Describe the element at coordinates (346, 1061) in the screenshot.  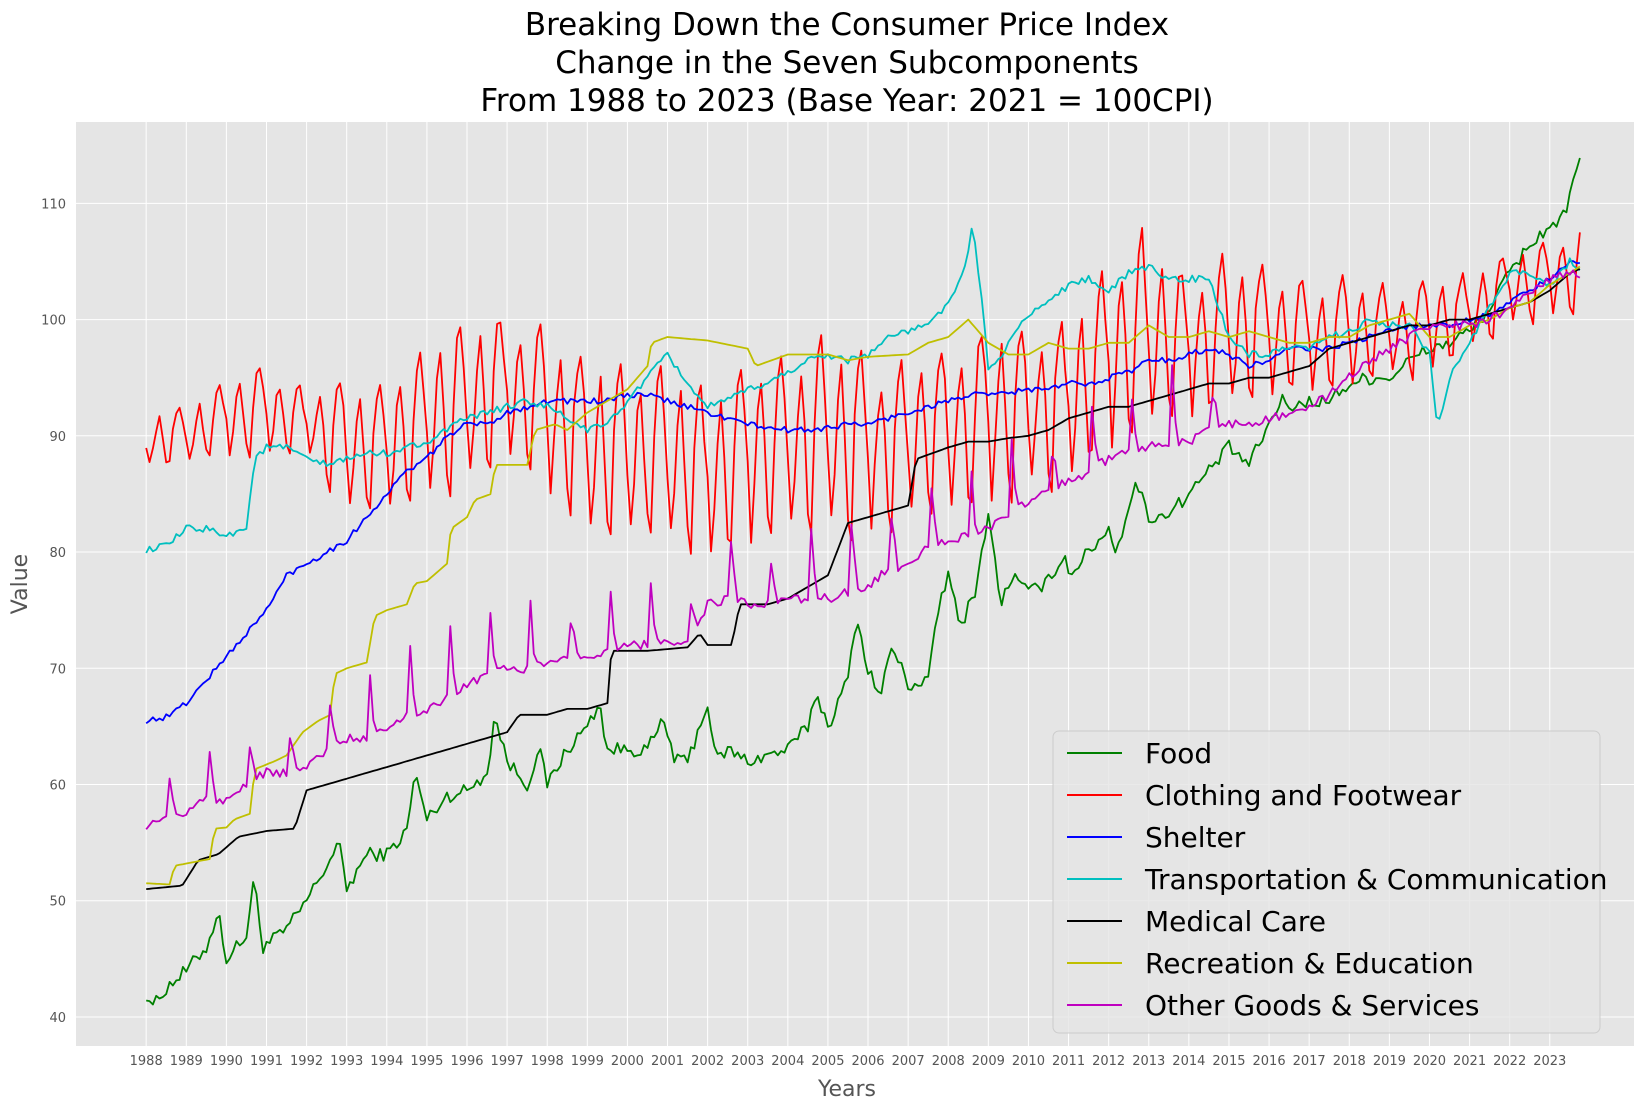
I see `x-tick-label: 1993` at that location.